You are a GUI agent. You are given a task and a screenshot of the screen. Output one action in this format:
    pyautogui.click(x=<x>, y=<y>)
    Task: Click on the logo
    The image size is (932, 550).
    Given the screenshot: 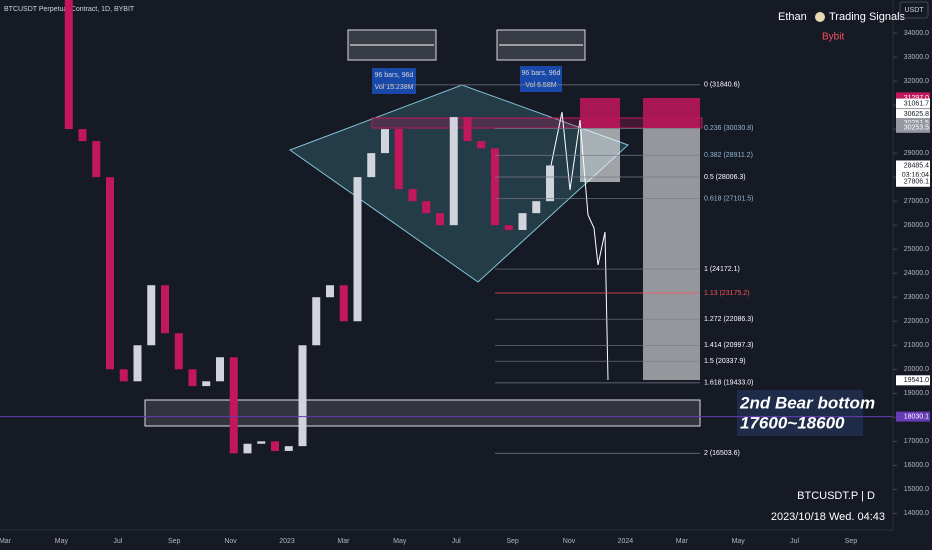 What is the action you would take?
    pyautogui.click(x=820, y=17)
    